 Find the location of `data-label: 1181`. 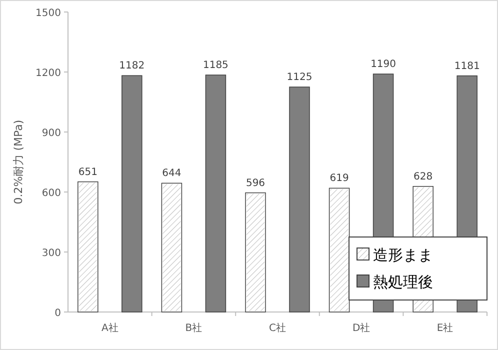

data-label: 1181 is located at coordinates (467, 66).